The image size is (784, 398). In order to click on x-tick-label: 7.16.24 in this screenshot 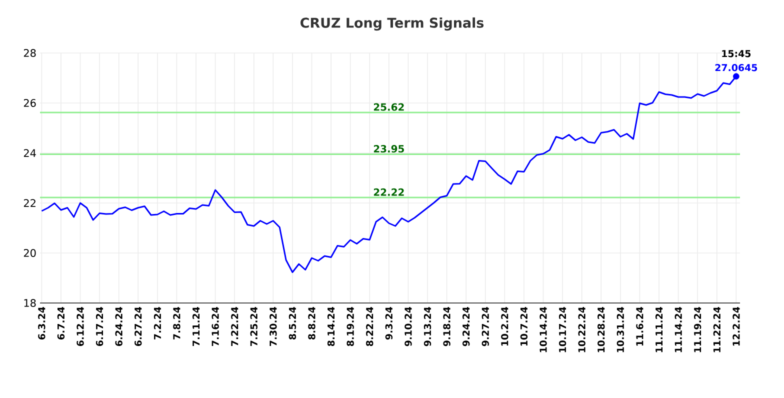, I will do `click(215, 326)`.